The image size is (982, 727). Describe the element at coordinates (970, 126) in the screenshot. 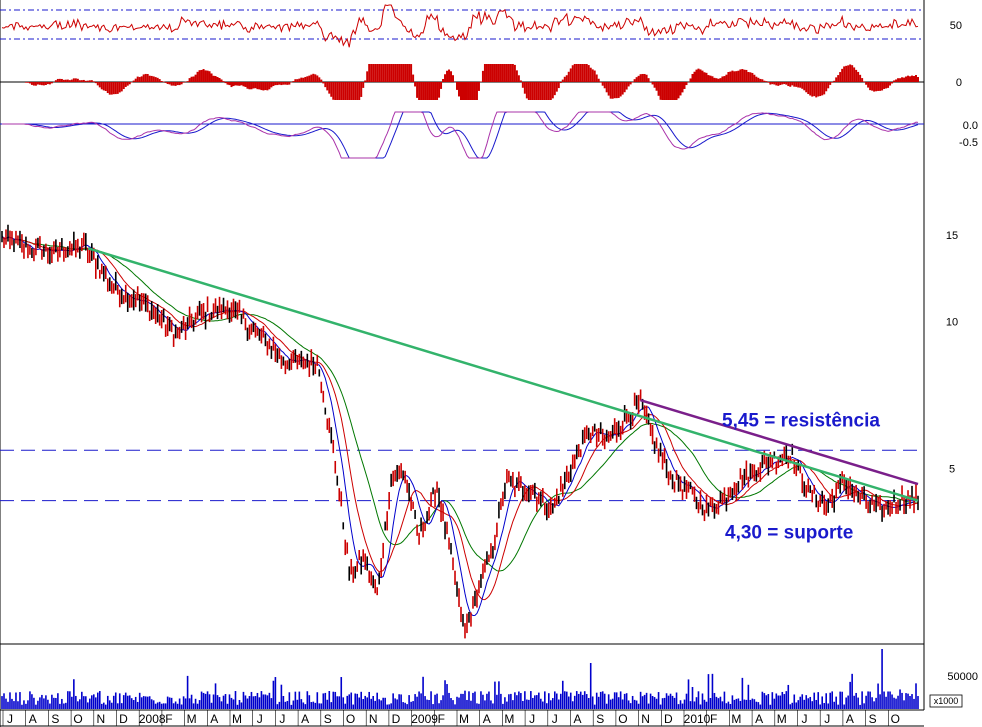

I see `macd-tick-0: 0.0` at that location.